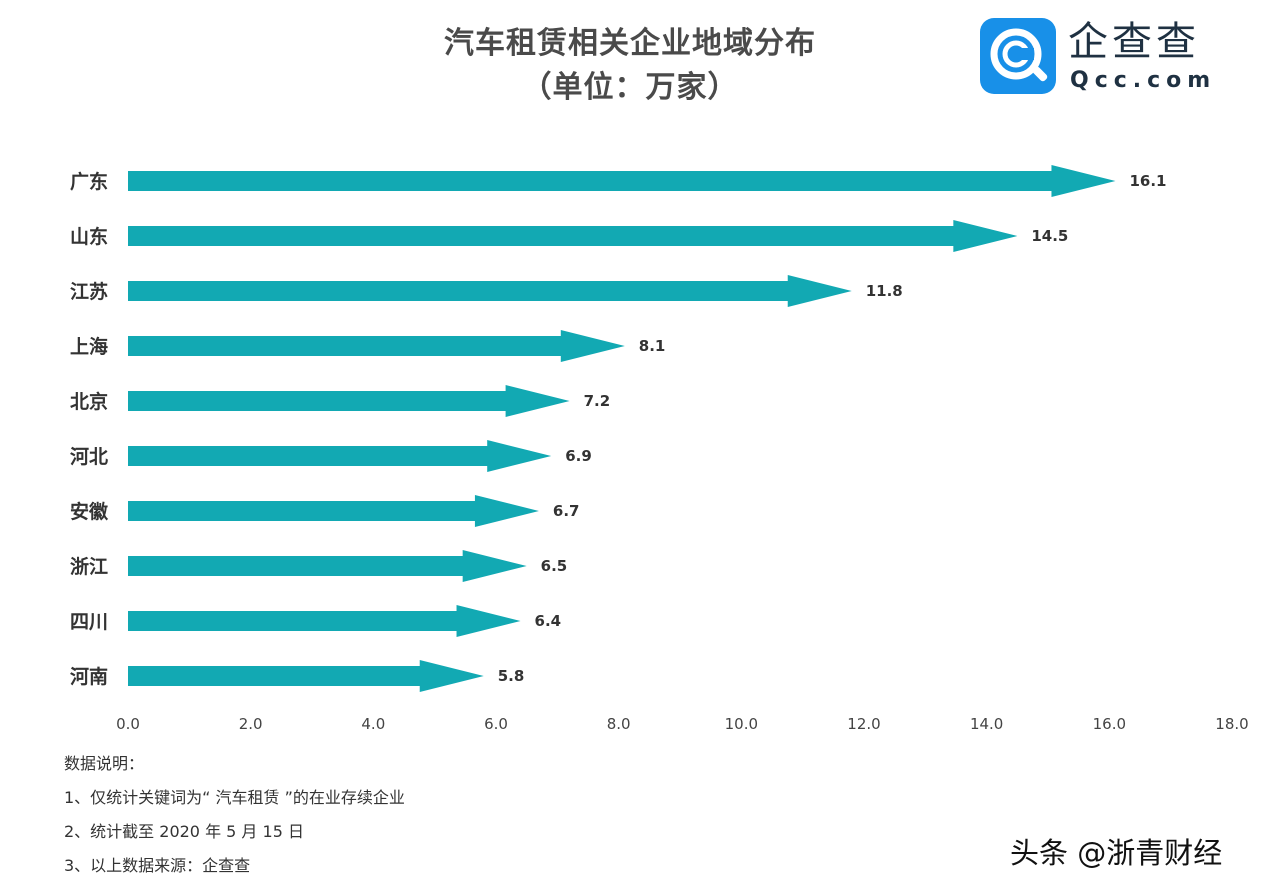  What do you see at coordinates (1147, 181) in the screenshot?
I see `value-label-1: 16.1` at bounding box center [1147, 181].